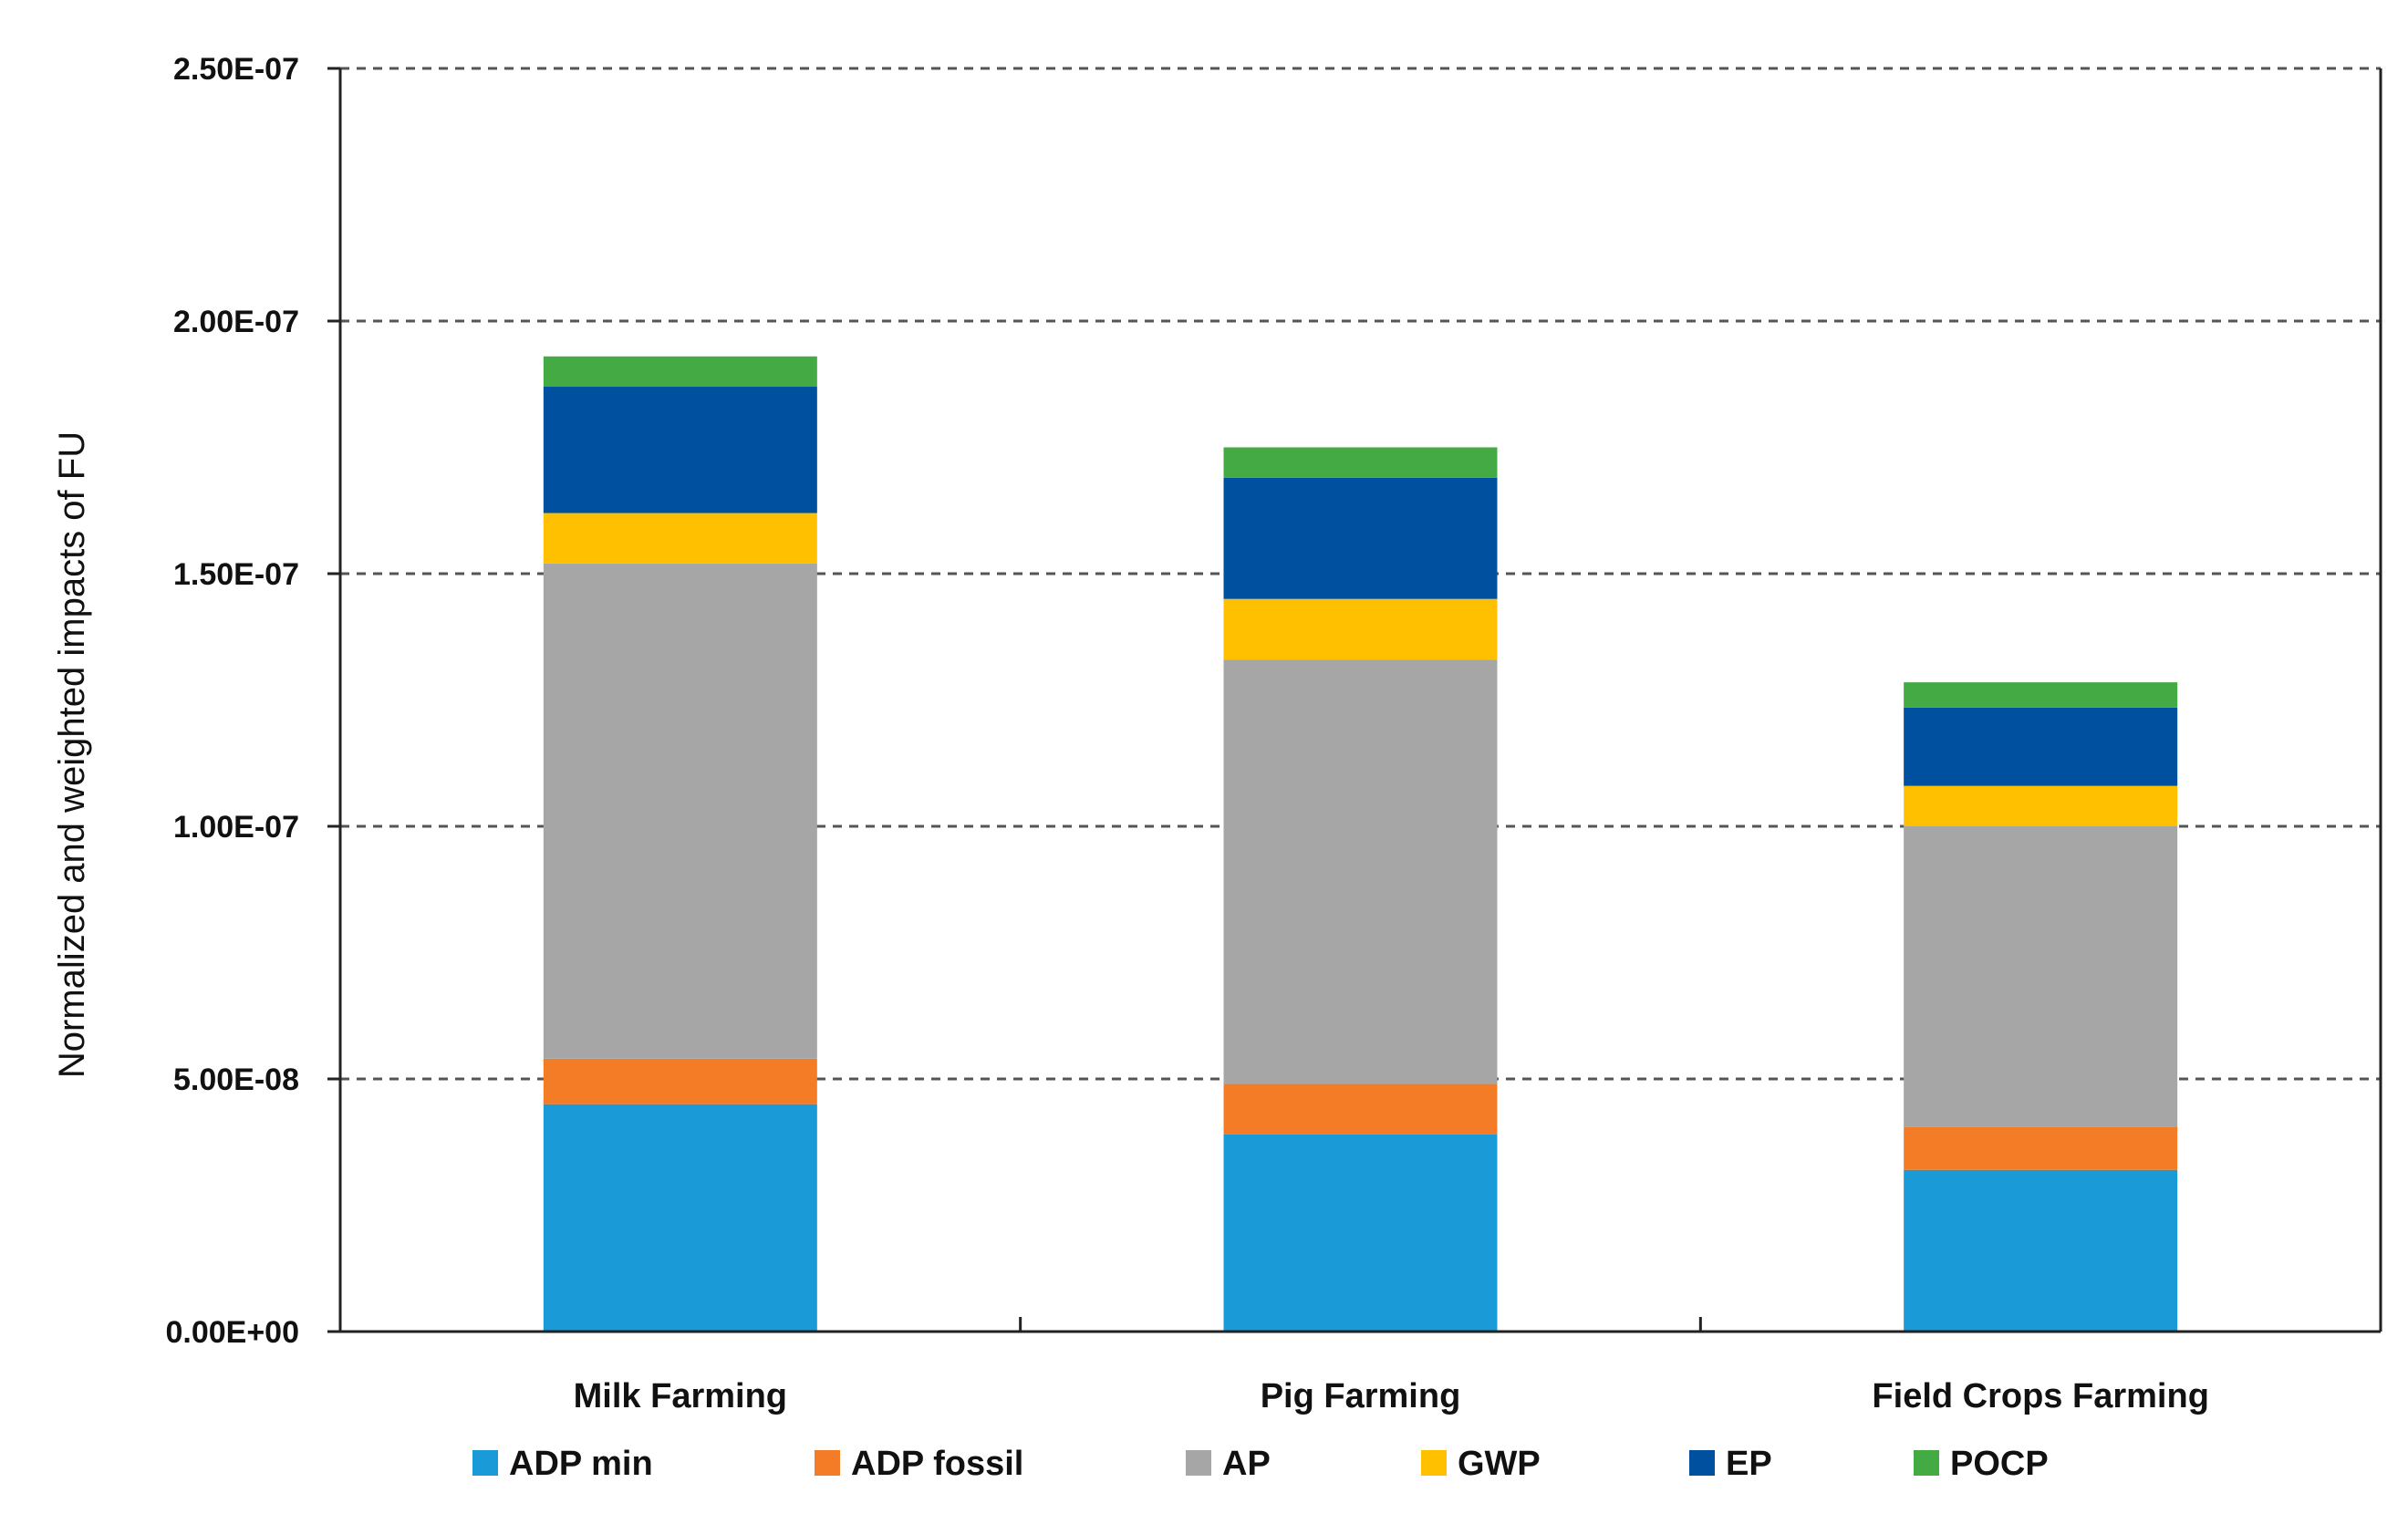 The width and height of the screenshot is (2408, 1524). Describe the element at coordinates (236, 322) in the screenshot. I see `y-tick-label: 2.00E-07` at that location.